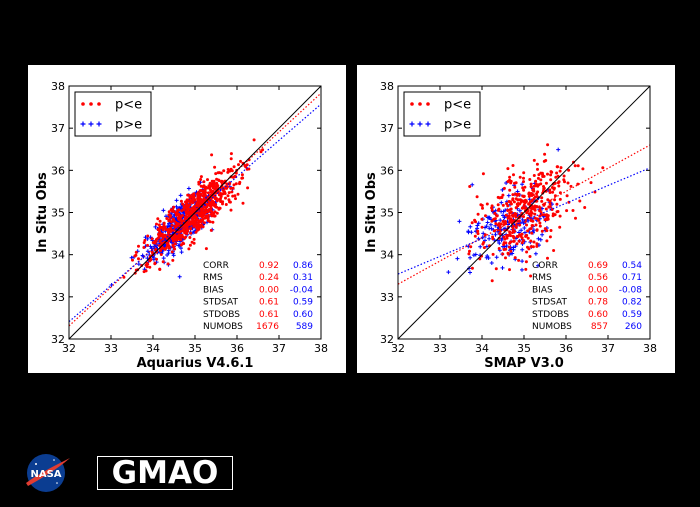 The height and width of the screenshot is (507, 700). What do you see at coordinates (111, 348) in the screenshot?
I see `x-tick-label: 33` at bounding box center [111, 348].